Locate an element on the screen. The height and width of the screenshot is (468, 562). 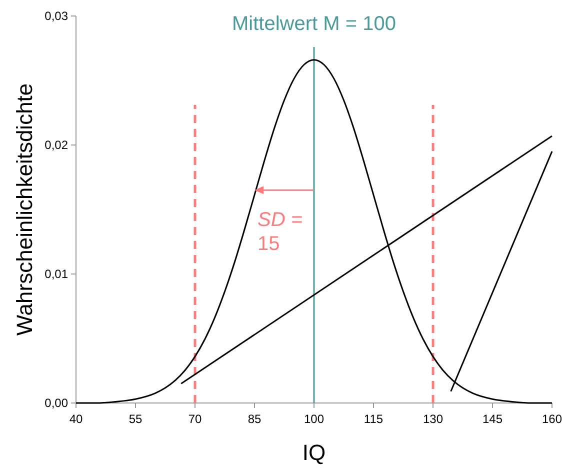
x-tick-label: 55 is located at coordinates (135, 419).